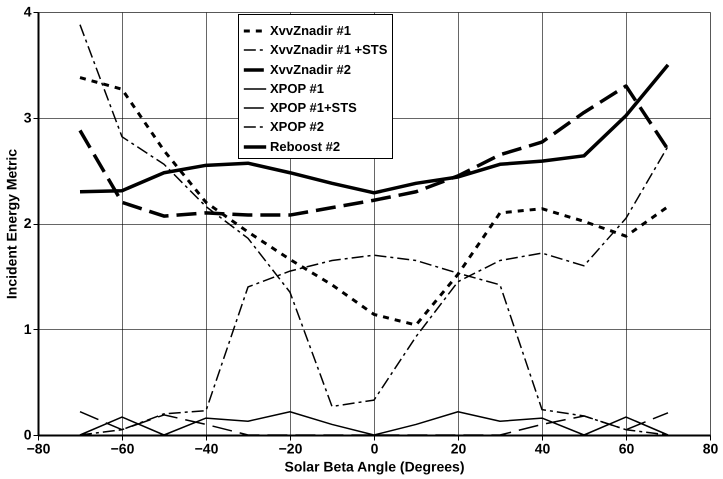  Describe the element at coordinates (310, 69) in the screenshot. I see `legend-label: XvvZnadir #2` at that location.